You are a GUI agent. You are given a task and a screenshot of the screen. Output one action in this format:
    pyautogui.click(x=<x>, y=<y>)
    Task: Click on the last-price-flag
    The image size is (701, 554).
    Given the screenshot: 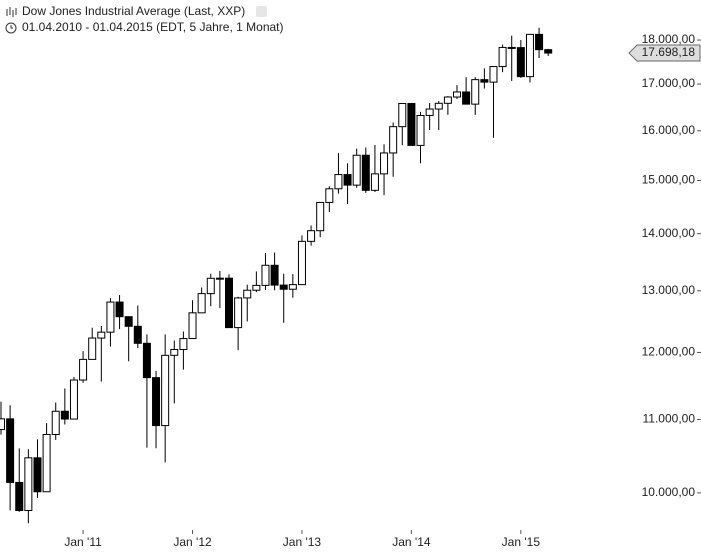 What is the action you would take?
    pyautogui.click(x=664, y=53)
    